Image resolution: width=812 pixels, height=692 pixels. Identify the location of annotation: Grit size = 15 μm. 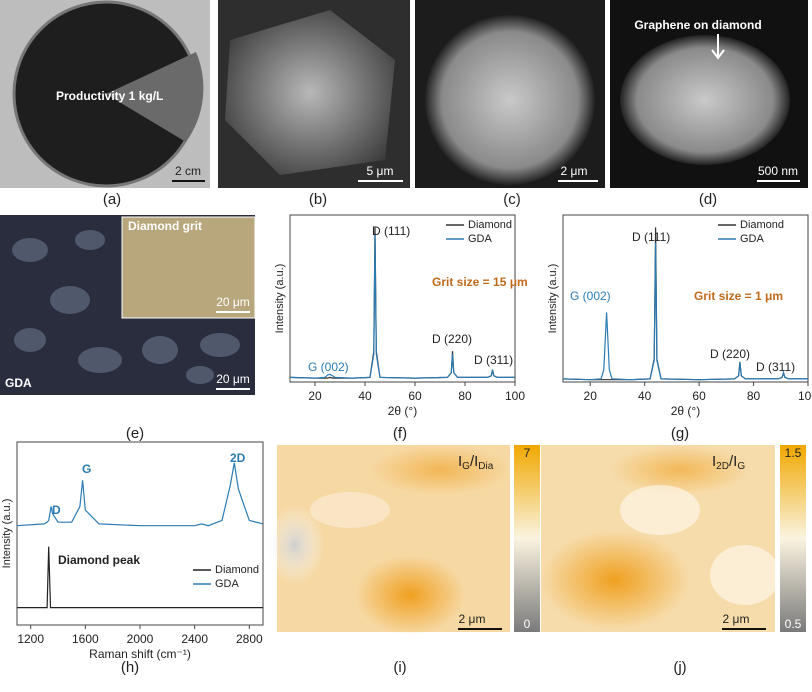
(480, 282).